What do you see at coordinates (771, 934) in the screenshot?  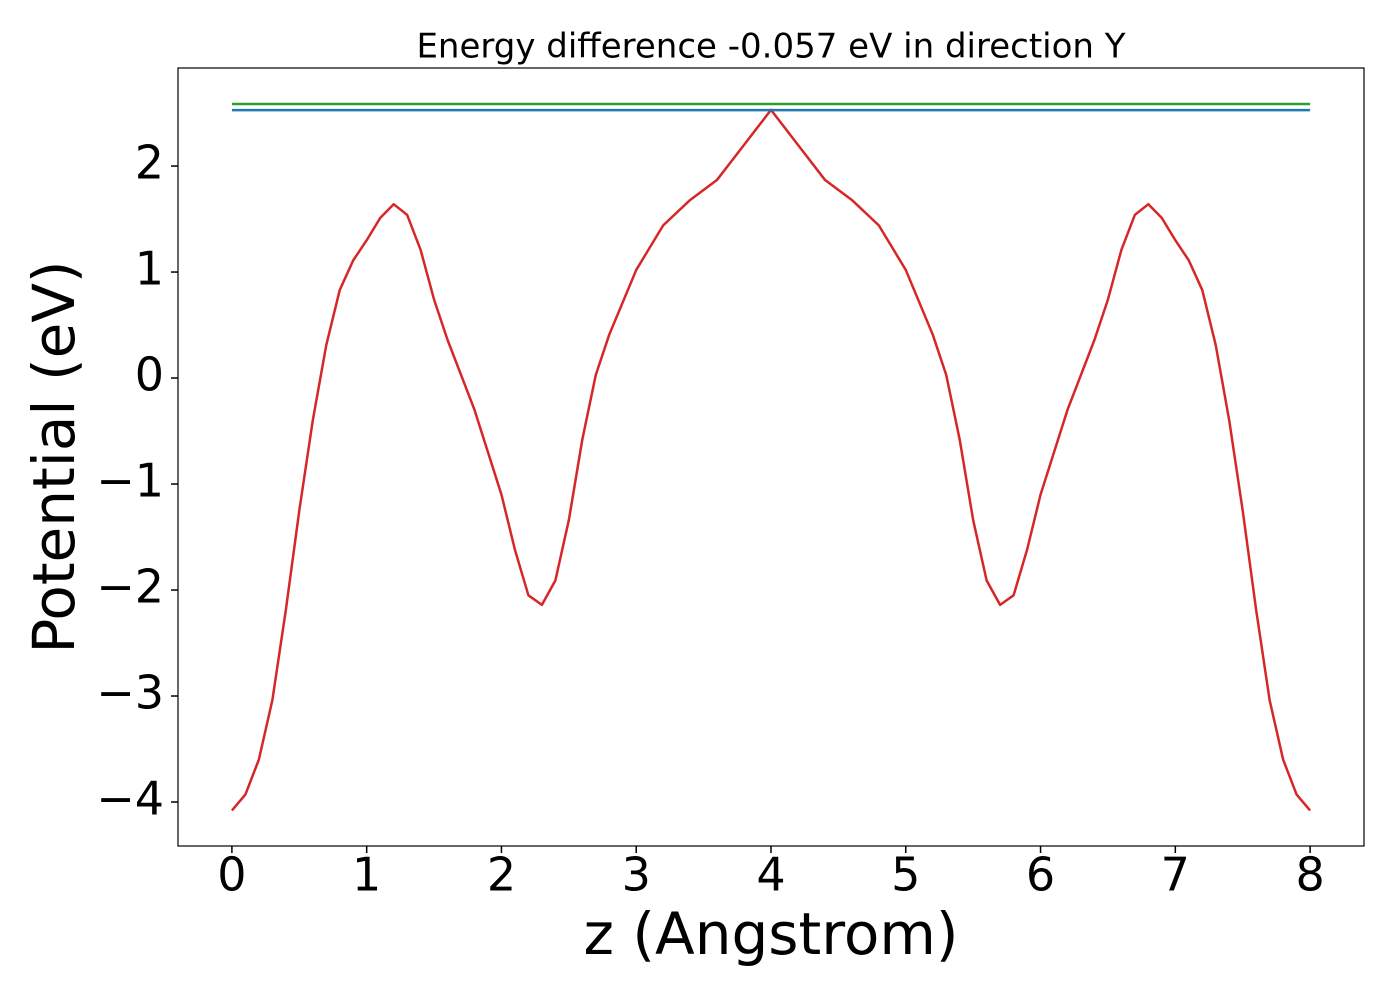 I see `x-axis-label: z (Angstrom)` at bounding box center [771, 934].